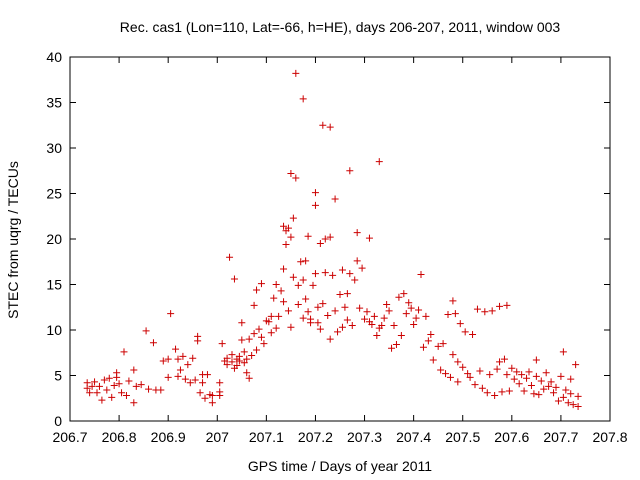  What do you see at coordinates (54, 194) in the screenshot?
I see `y-tick-label: 25` at bounding box center [54, 194].